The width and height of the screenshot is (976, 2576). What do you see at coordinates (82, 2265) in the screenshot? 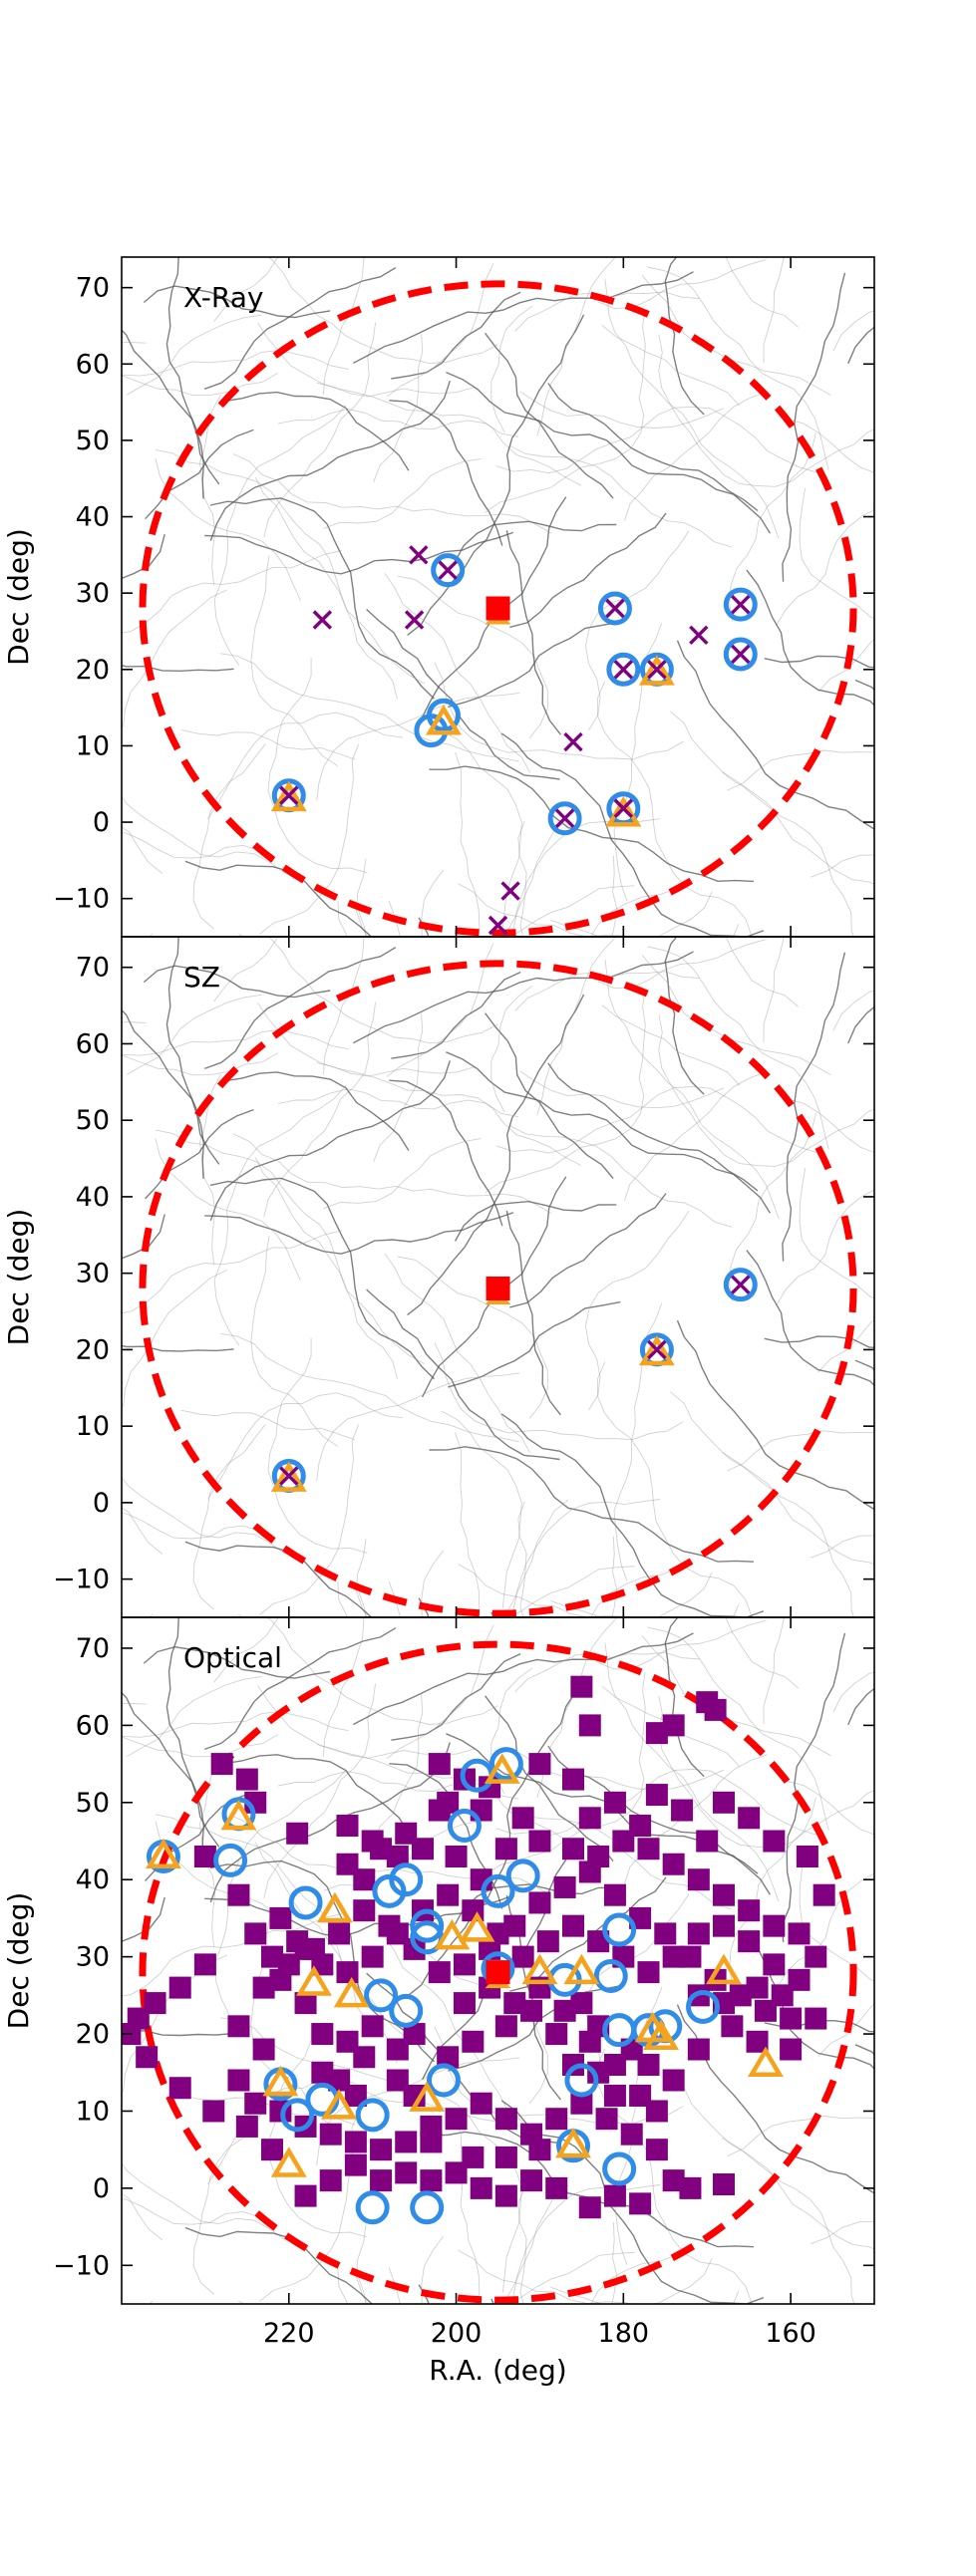
I see `y-tick-label: −10` at bounding box center [82, 2265].